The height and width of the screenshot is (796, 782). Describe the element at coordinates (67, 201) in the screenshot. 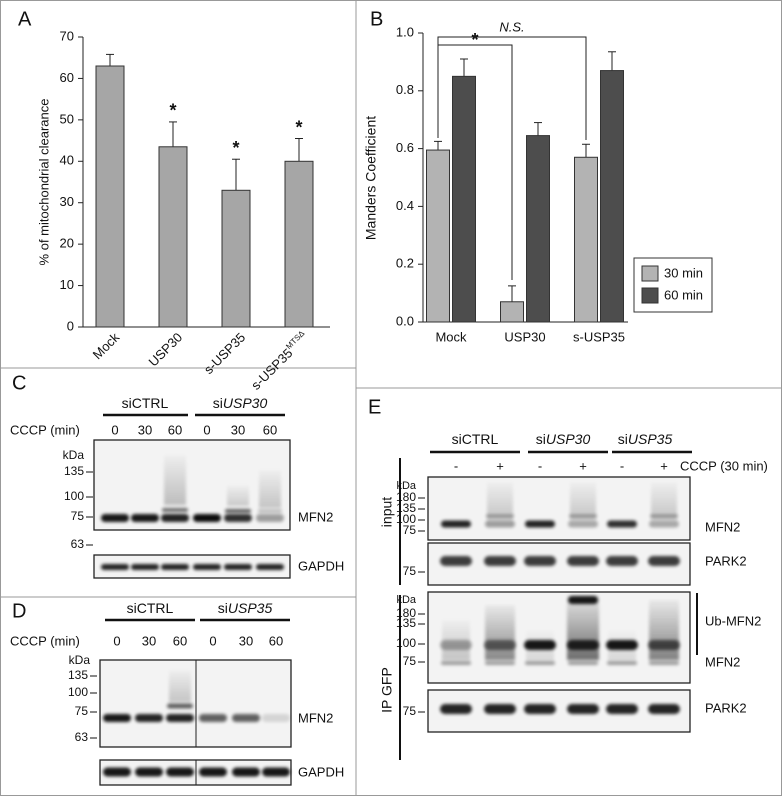

I see `y-tick-label: 30` at that location.